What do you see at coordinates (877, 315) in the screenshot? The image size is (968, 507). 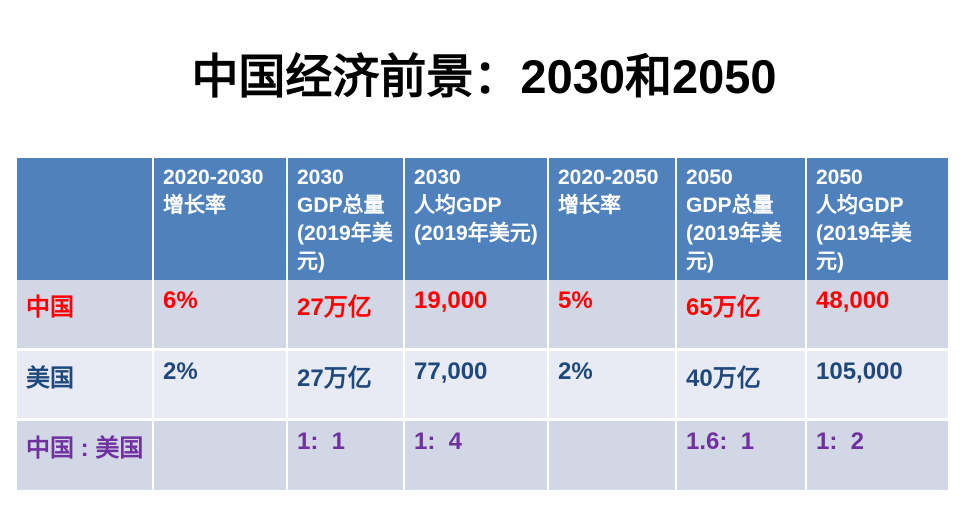 I see `table-cell: 48,000` at bounding box center [877, 315].